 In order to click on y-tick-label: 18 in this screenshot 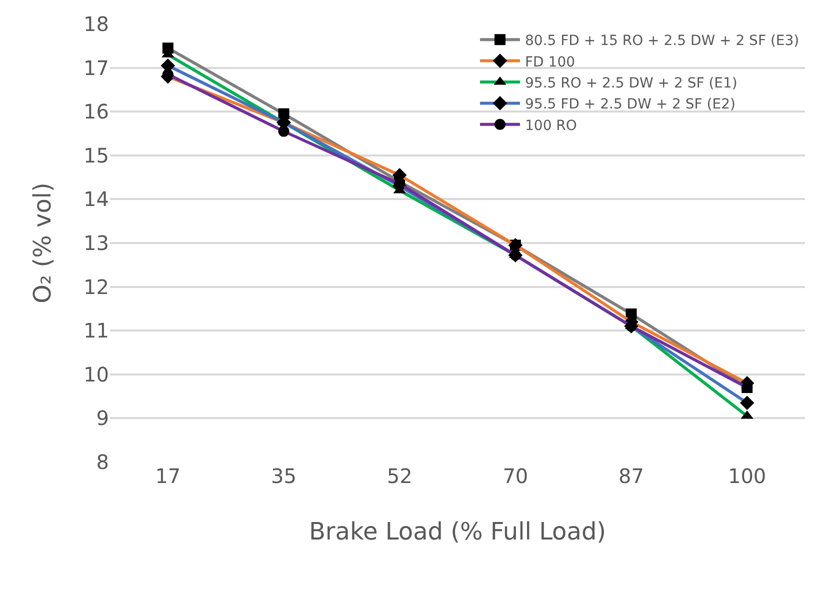, I will do `click(96, 24)`.